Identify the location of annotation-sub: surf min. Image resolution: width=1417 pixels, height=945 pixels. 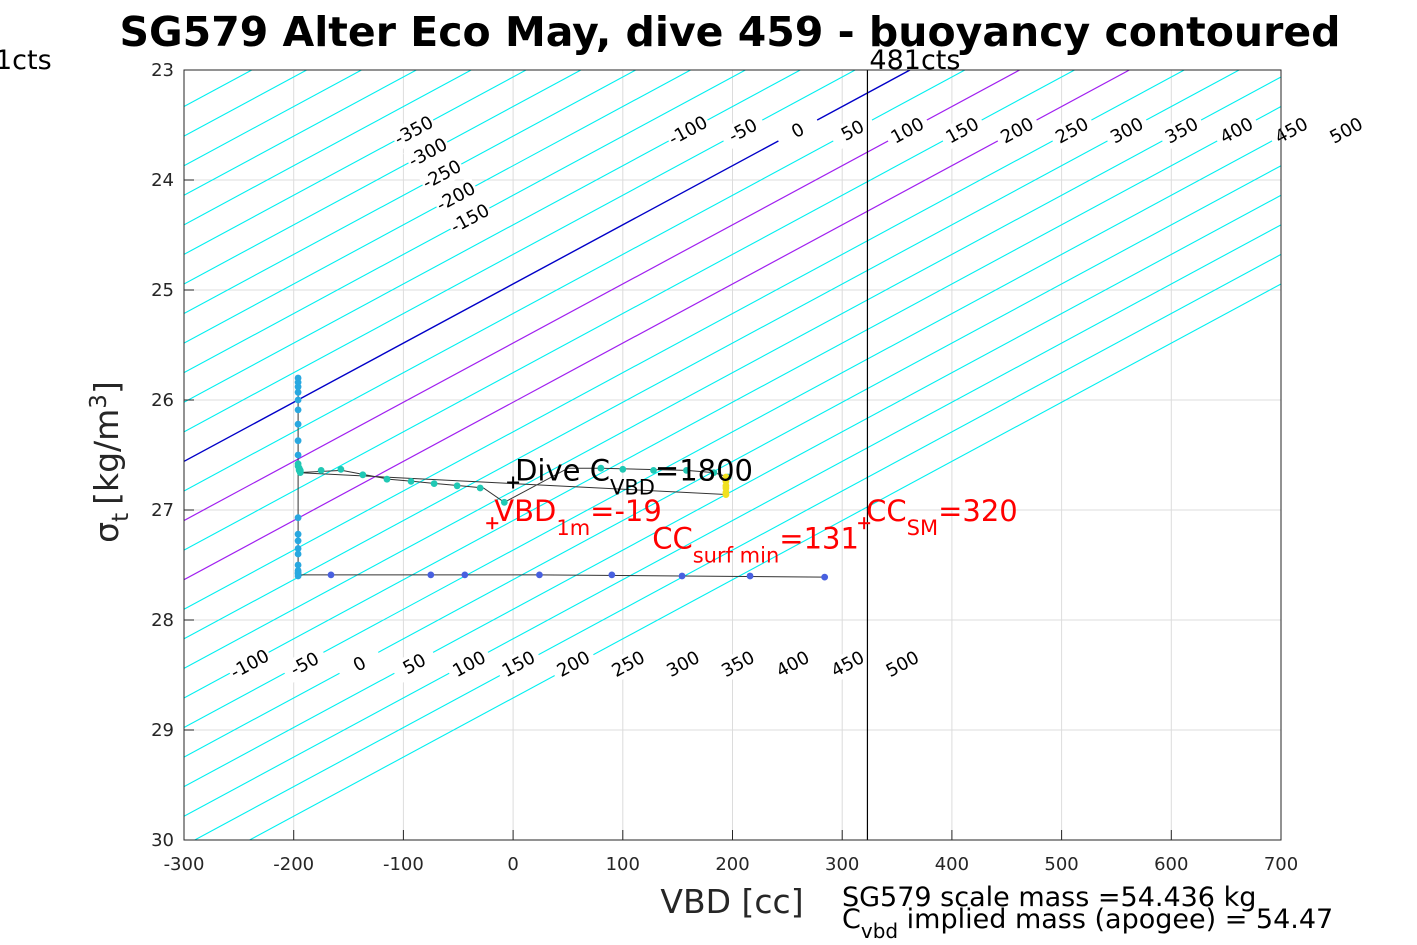
(736, 556).